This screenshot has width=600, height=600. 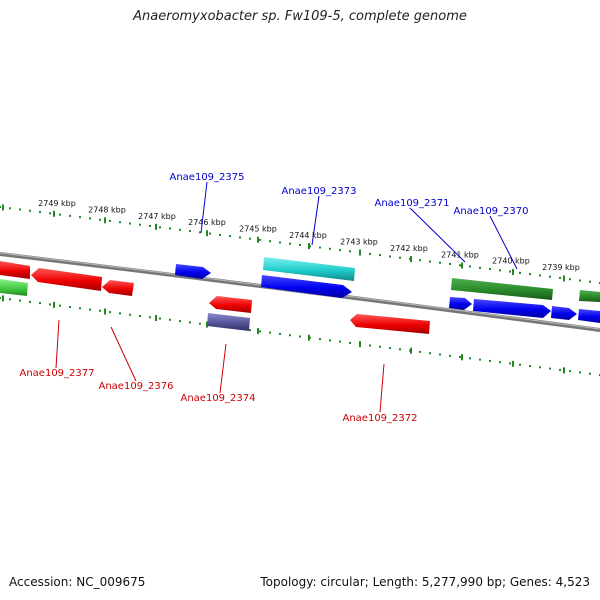 I want to click on gene-arrow-red-left, so click(x=15, y=270).